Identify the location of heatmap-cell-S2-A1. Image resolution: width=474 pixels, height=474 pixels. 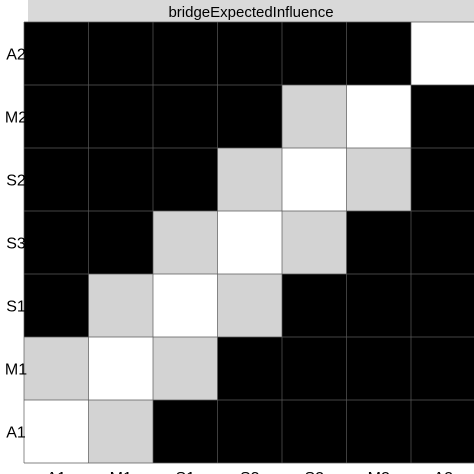
(56, 179).